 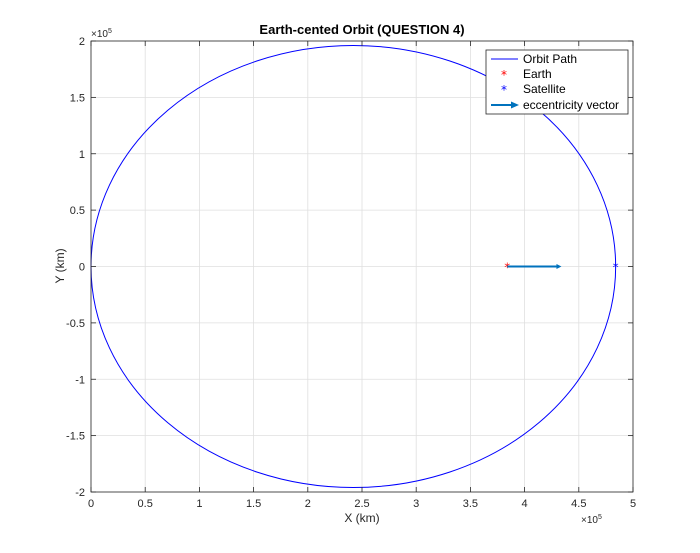 I want to click on y-tick-label: 2, so click(x=82, y=42).